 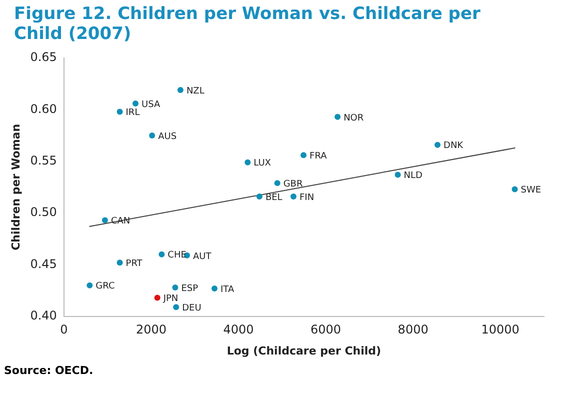 What do you see at coordinates (531, 191) in the screenshot?
I see `annotation: SWE` at bounding box center [531, 191].